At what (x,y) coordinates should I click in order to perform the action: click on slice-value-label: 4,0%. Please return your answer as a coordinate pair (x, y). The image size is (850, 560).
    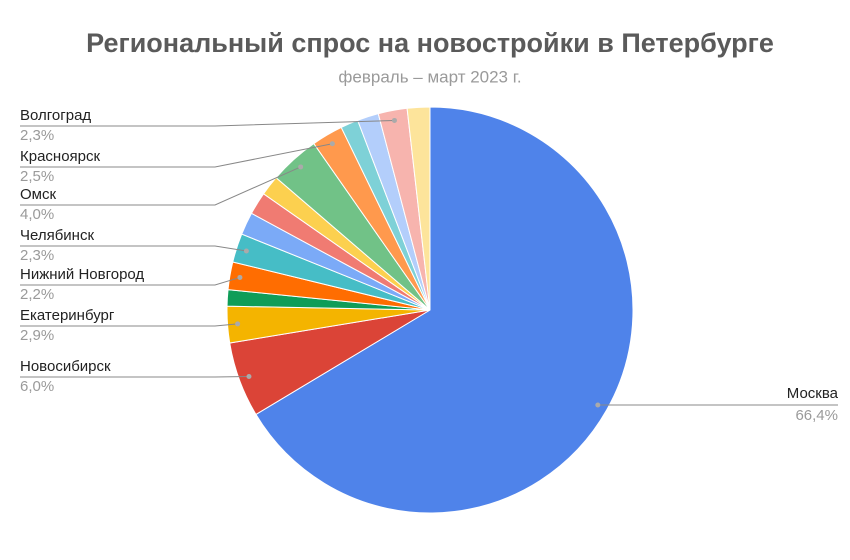
    Looking at the image, I should click on (37, 214).